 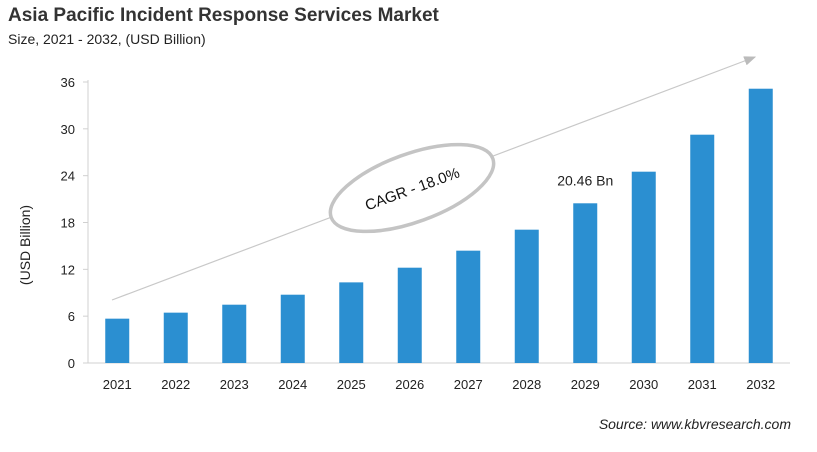 I want to click on source-note: Source: www.kbvresearch.com, so click(x=694, y=424).